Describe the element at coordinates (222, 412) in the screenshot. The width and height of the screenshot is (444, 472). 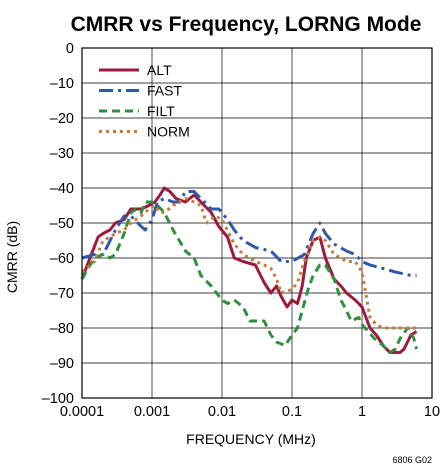
I see `x-tick-label: 0.01` at that location.